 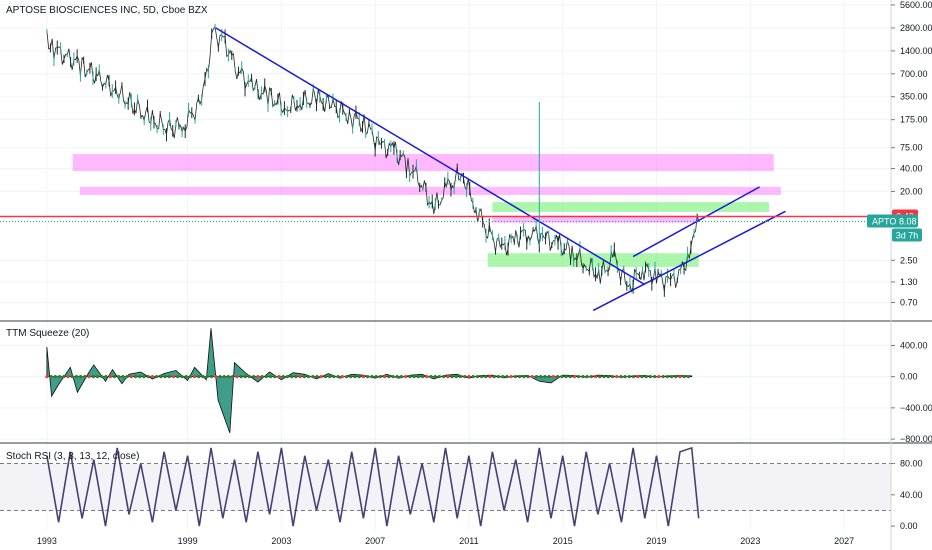 I want to click on price-axis-label: 1400.00, so click(x=916, y=51).